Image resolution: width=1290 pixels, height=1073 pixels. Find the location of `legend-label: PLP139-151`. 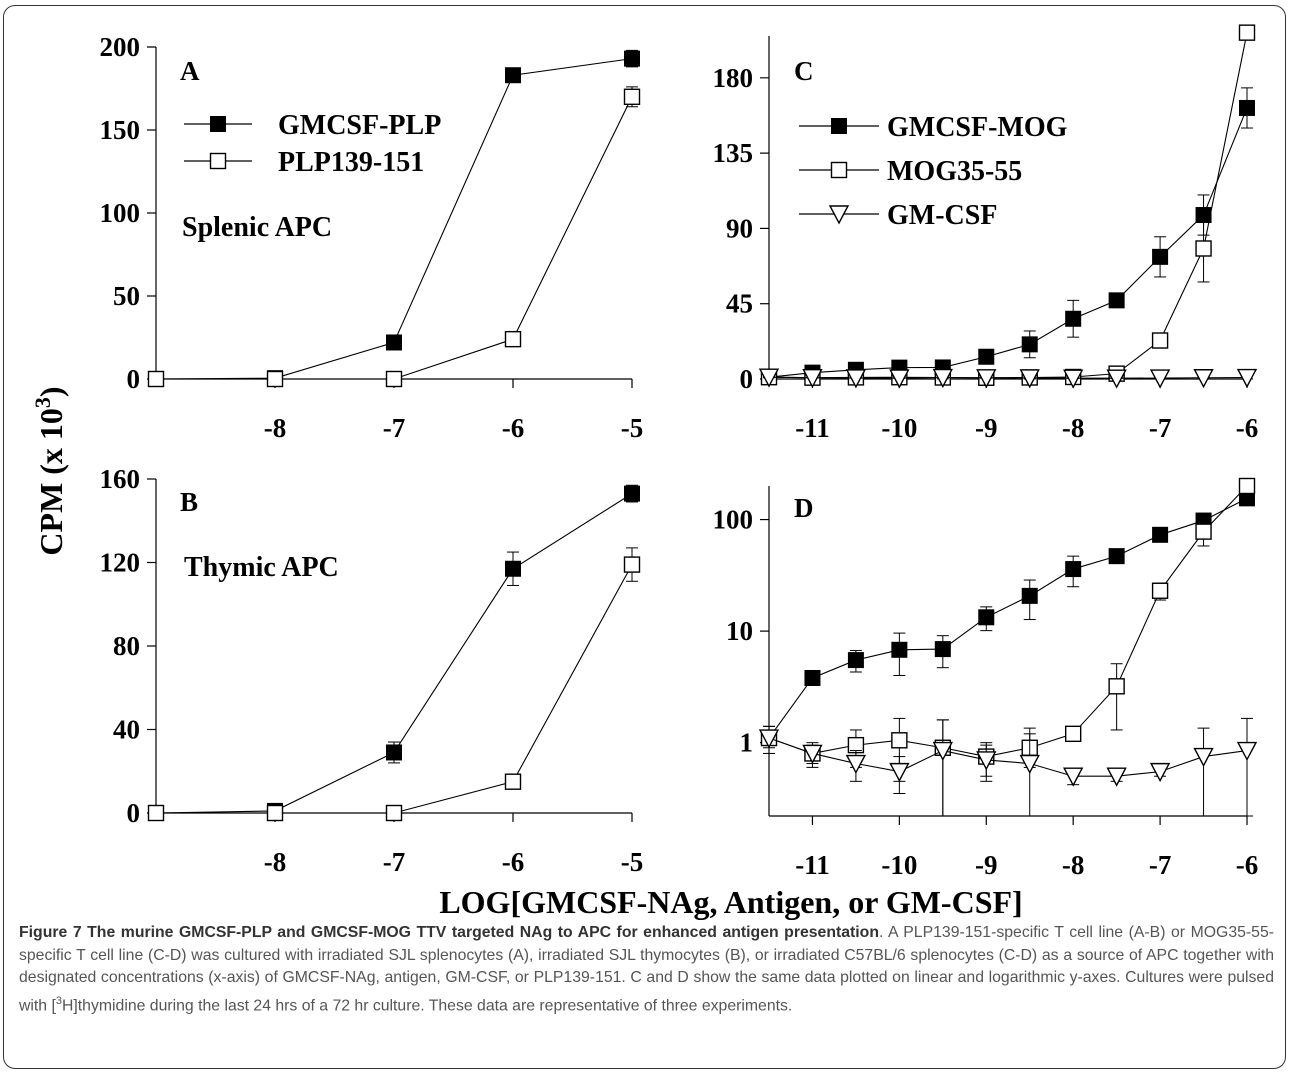

legend-label: PLP139-151 is located at coordinates (351, 162).